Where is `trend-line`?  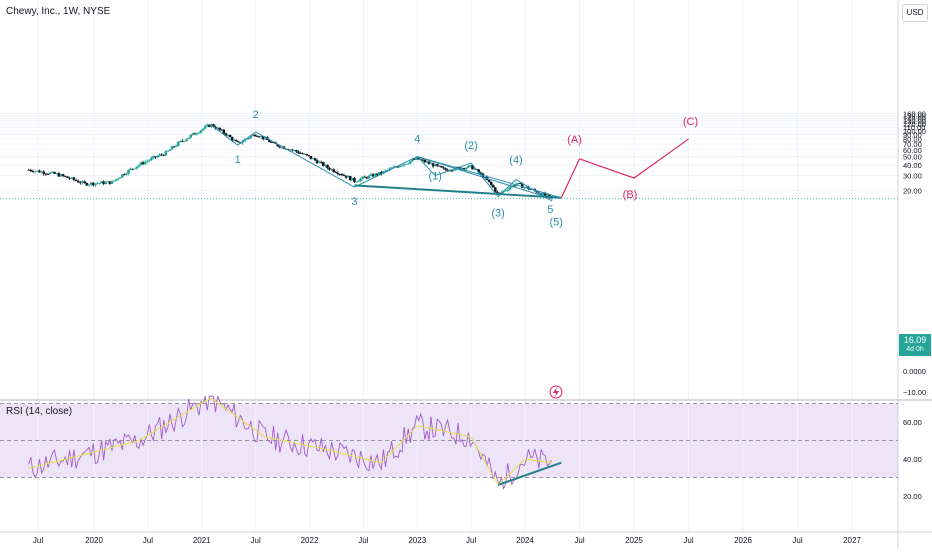 trend-line is located at coordinates (458, 191).